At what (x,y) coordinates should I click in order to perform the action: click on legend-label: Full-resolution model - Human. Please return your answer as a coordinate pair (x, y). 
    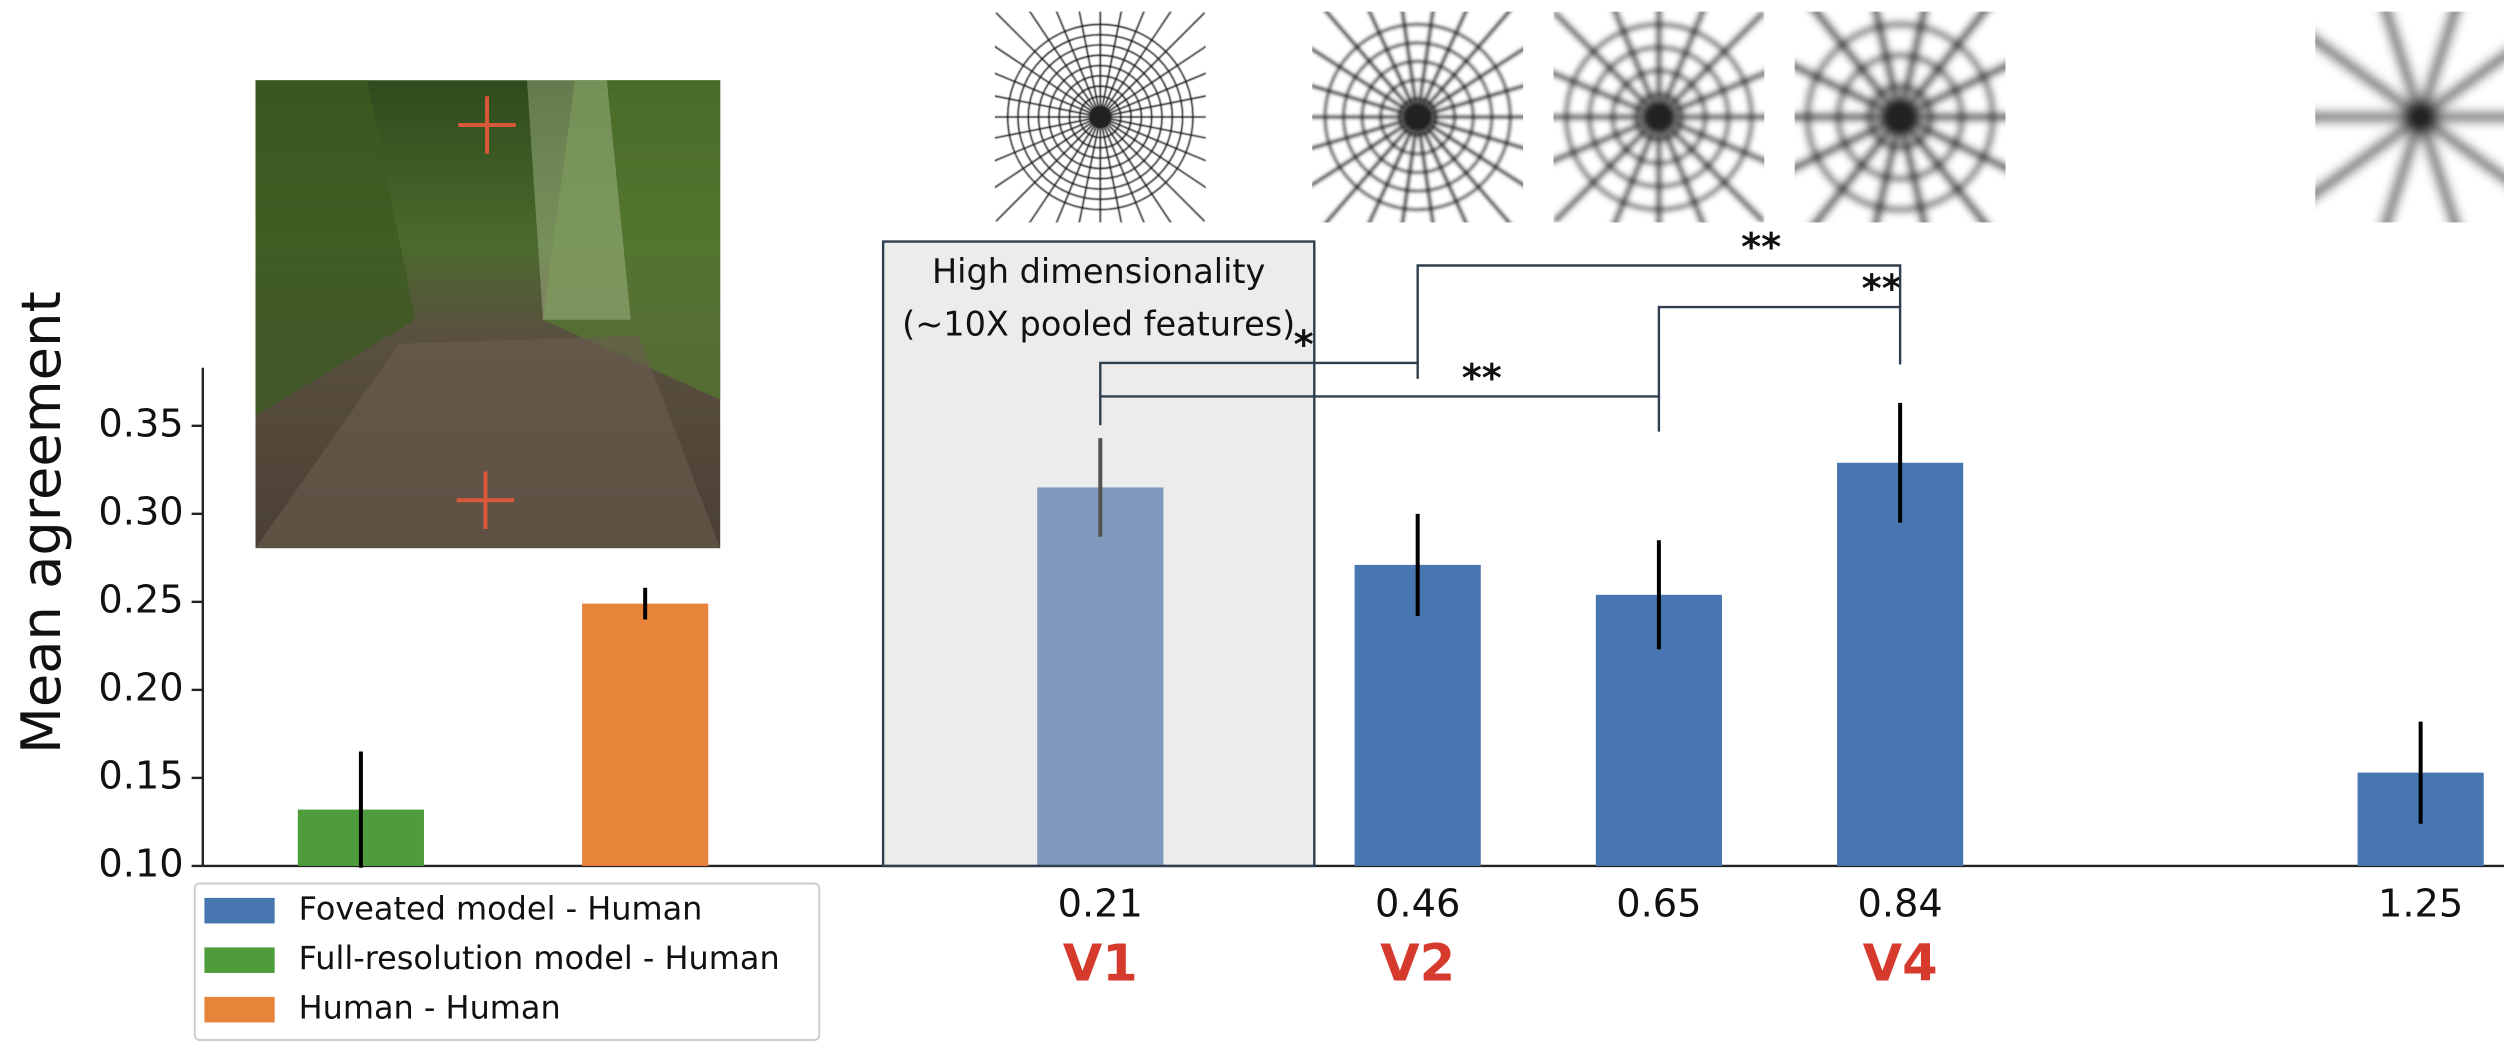
    Looking at the image, I should click on (539, 958).